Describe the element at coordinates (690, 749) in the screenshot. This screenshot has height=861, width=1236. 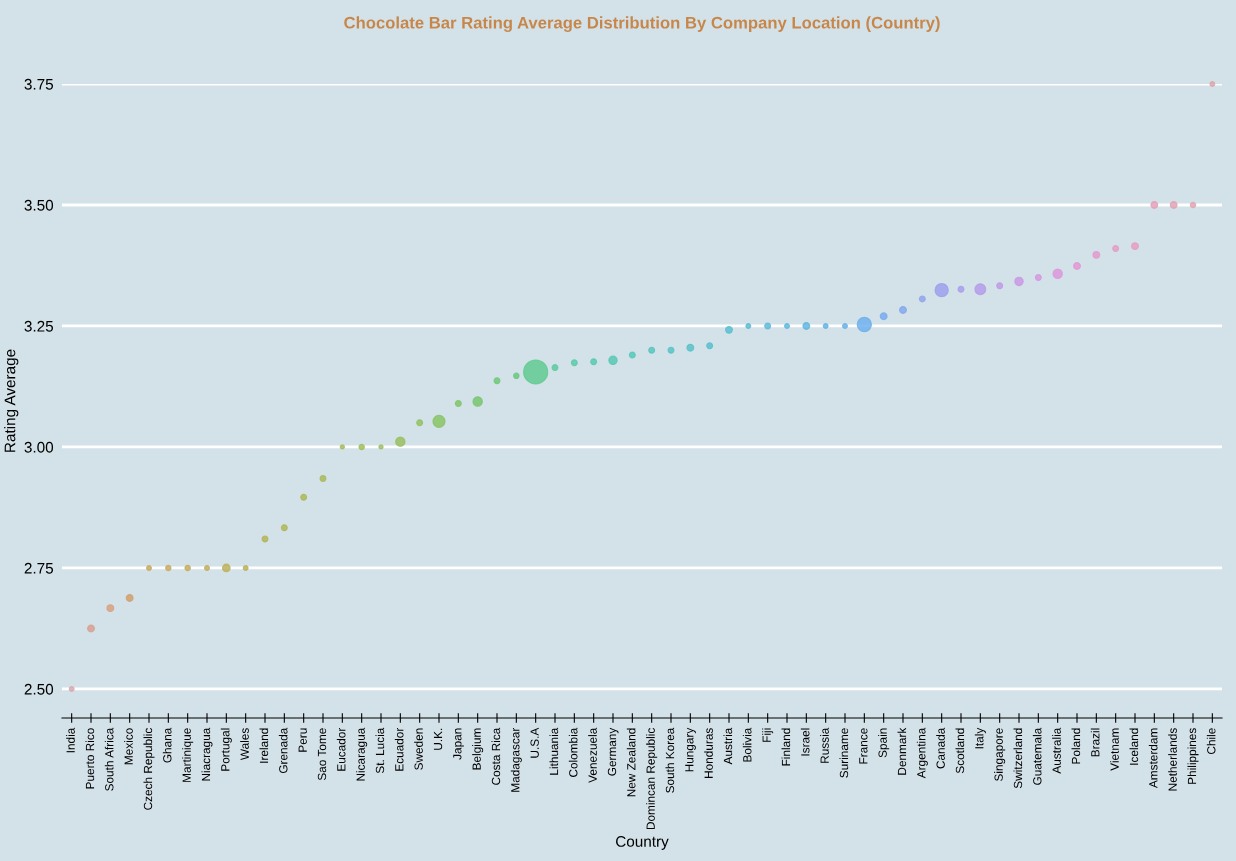
I see `x-tick-label: Hungary` at that location.